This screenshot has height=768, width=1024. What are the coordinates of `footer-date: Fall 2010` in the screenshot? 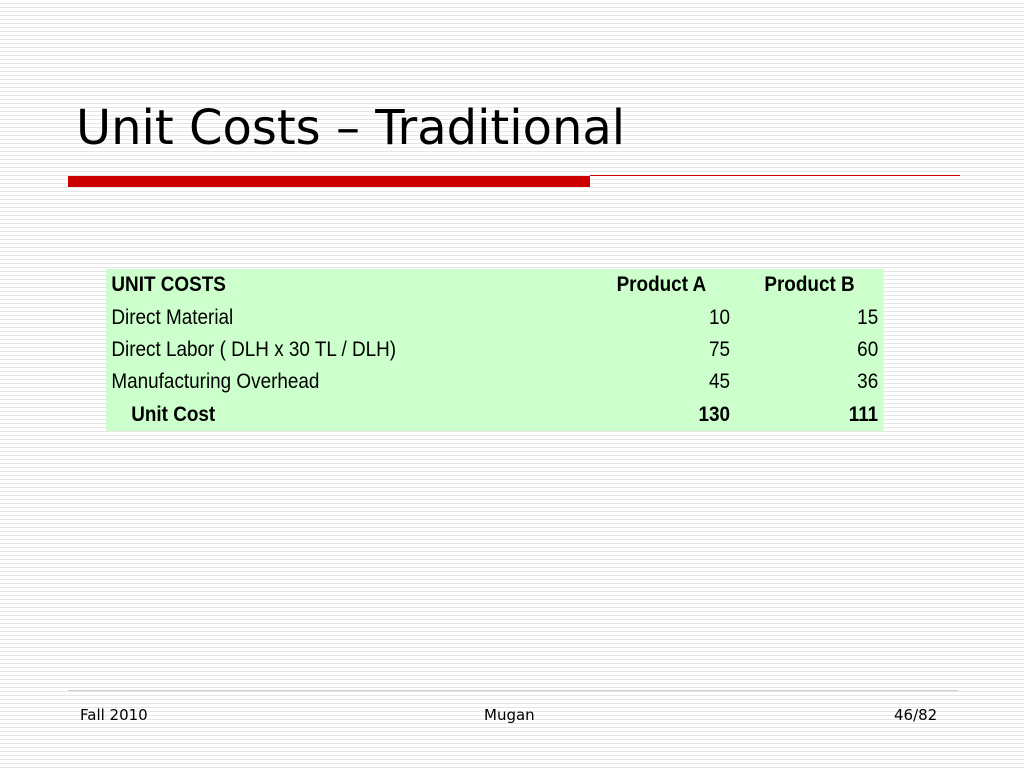 It's located at (114, 715).